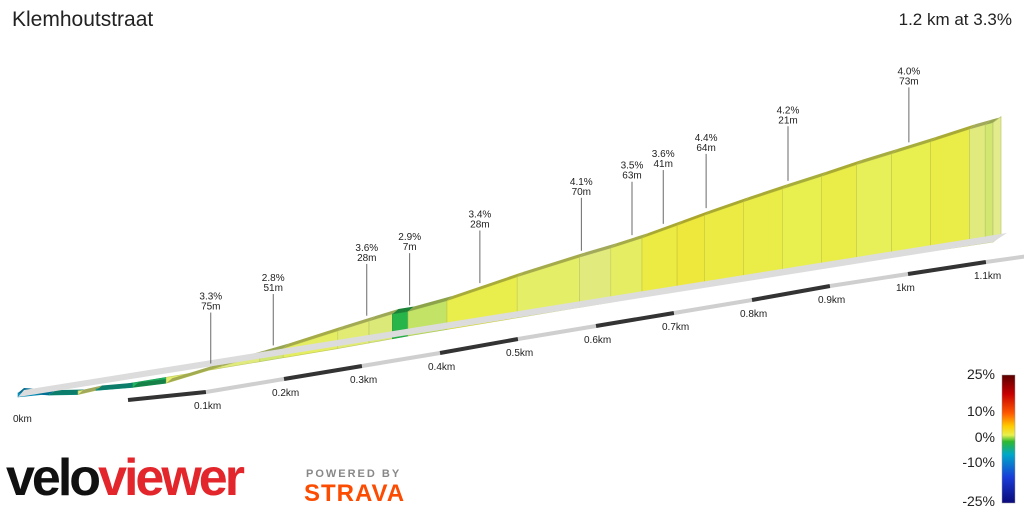  Describe the element at coordinates (831, 300) in the screenshot. I see `x-tick-label: 0.9km` at that location.